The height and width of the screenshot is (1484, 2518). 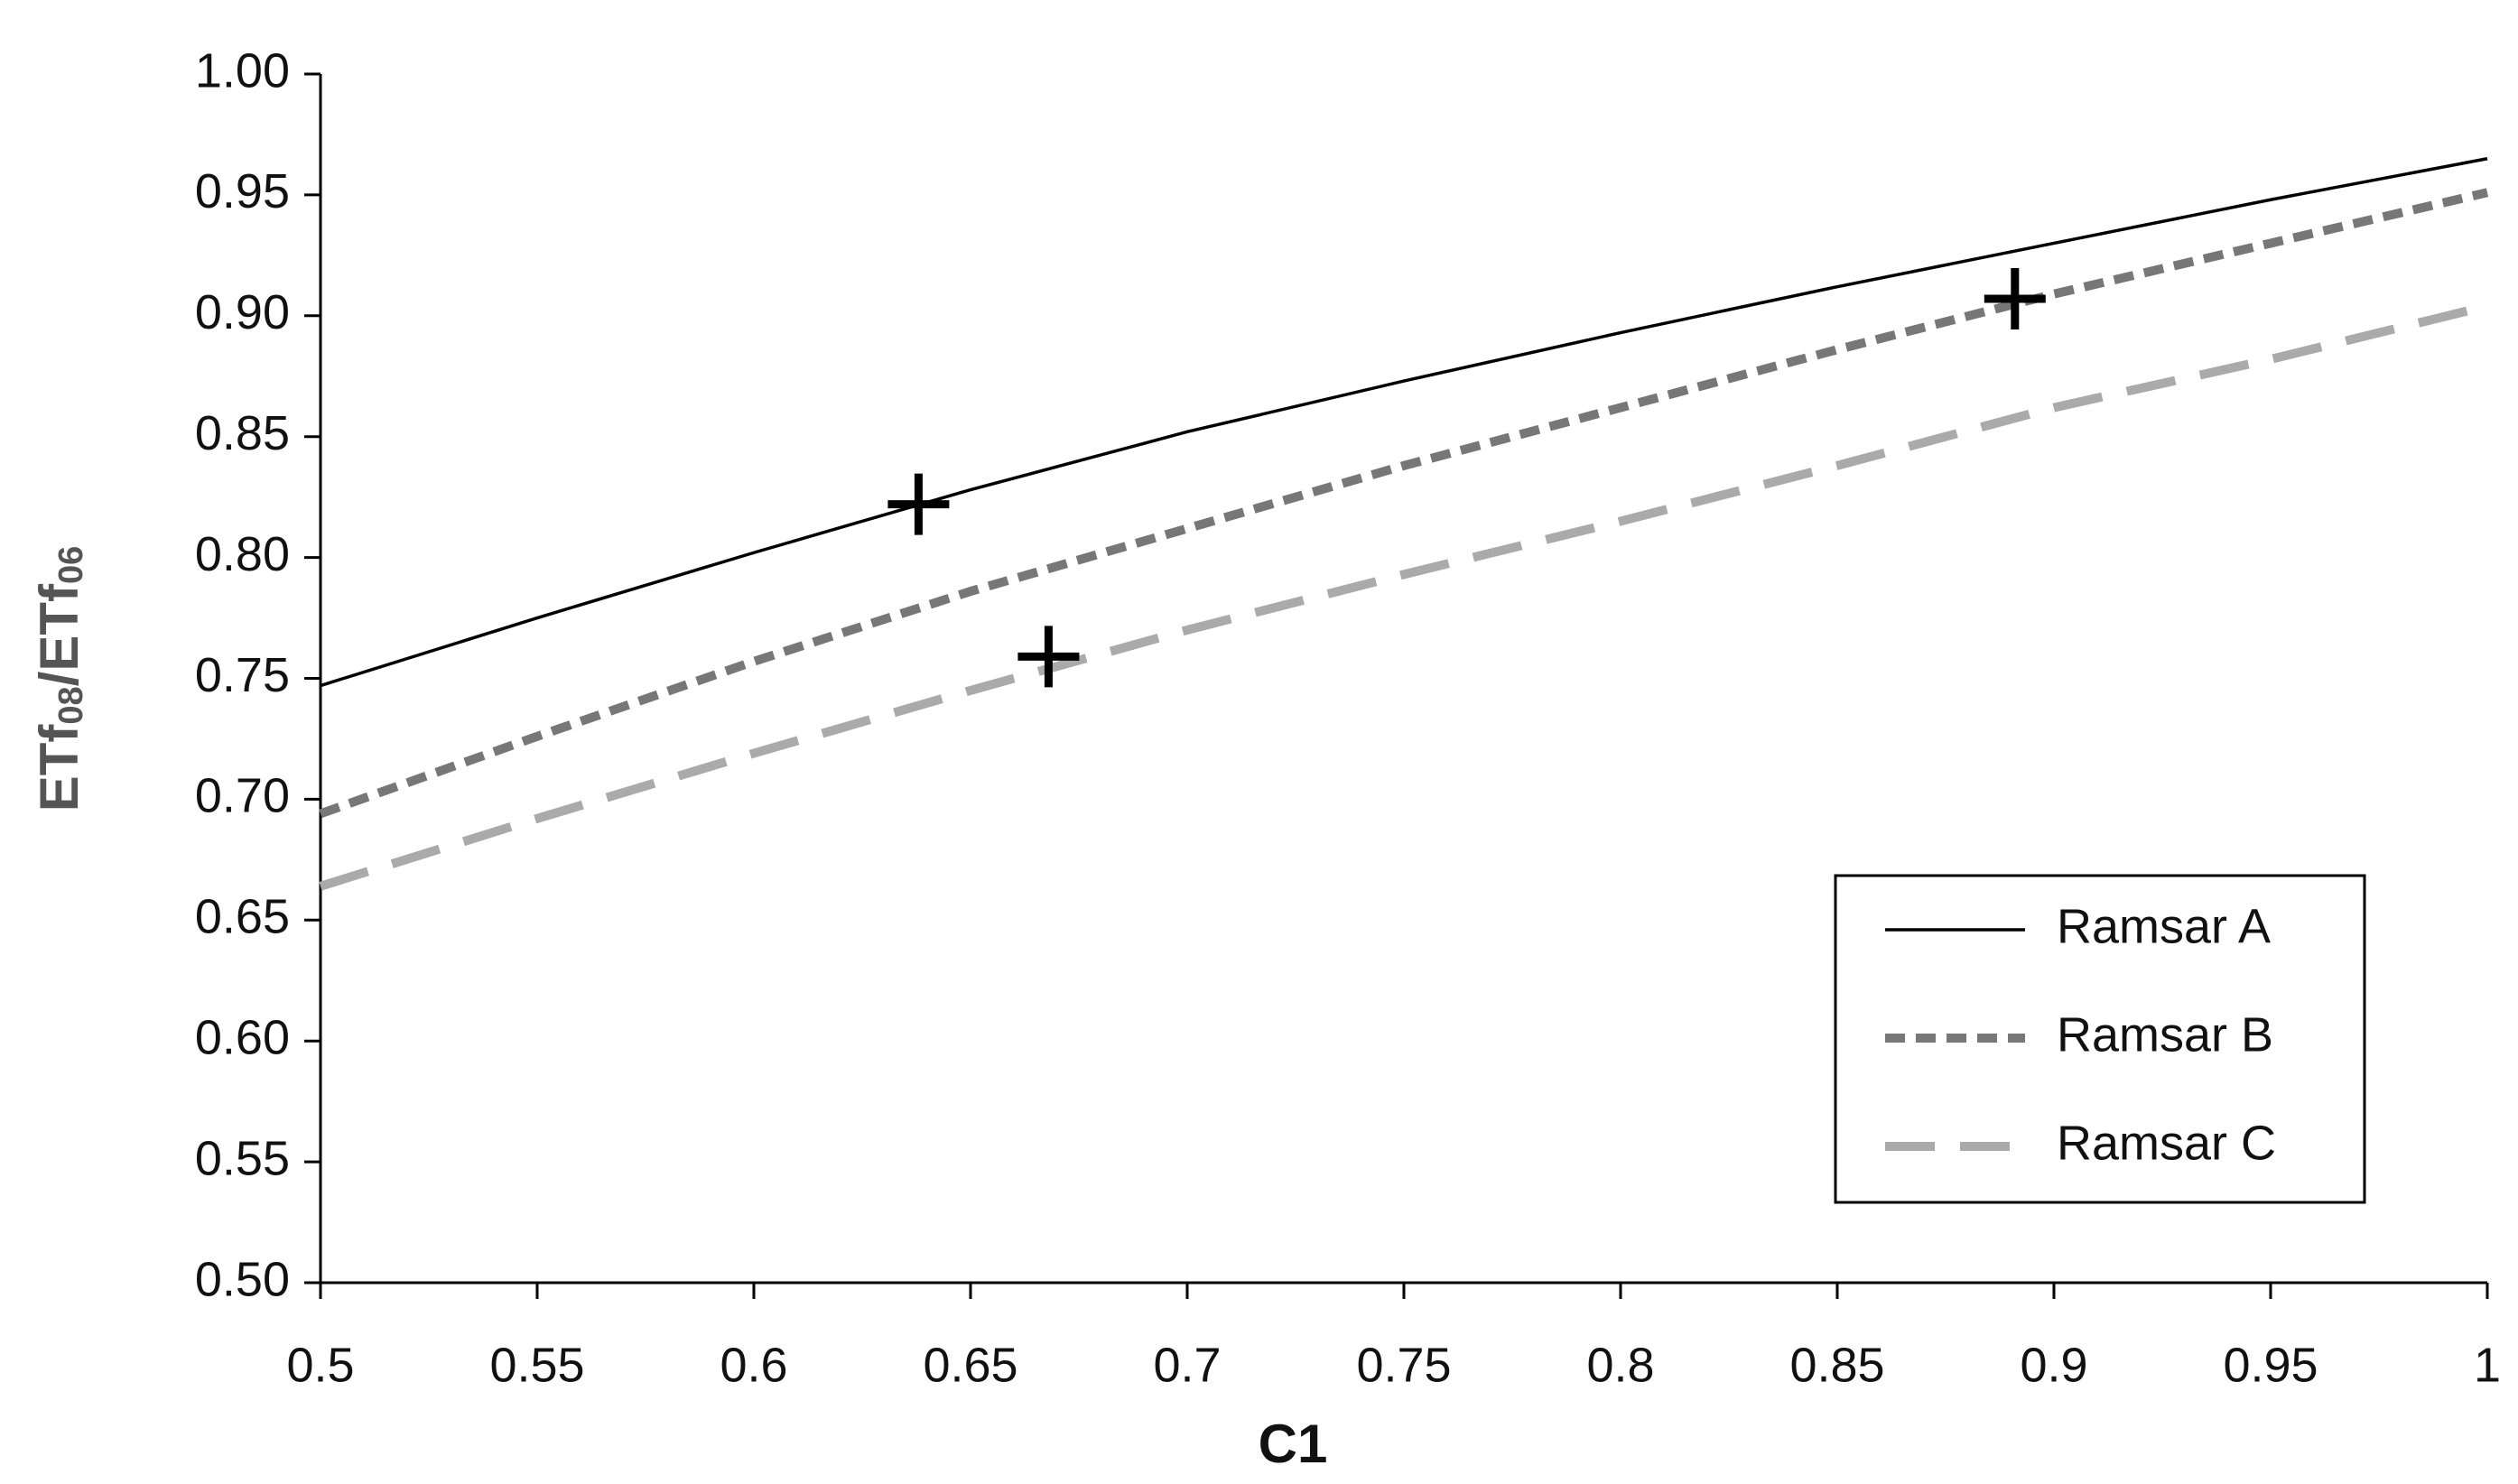 I want to click on y-tick-label: 0.55, so click(x=242, y=1158).